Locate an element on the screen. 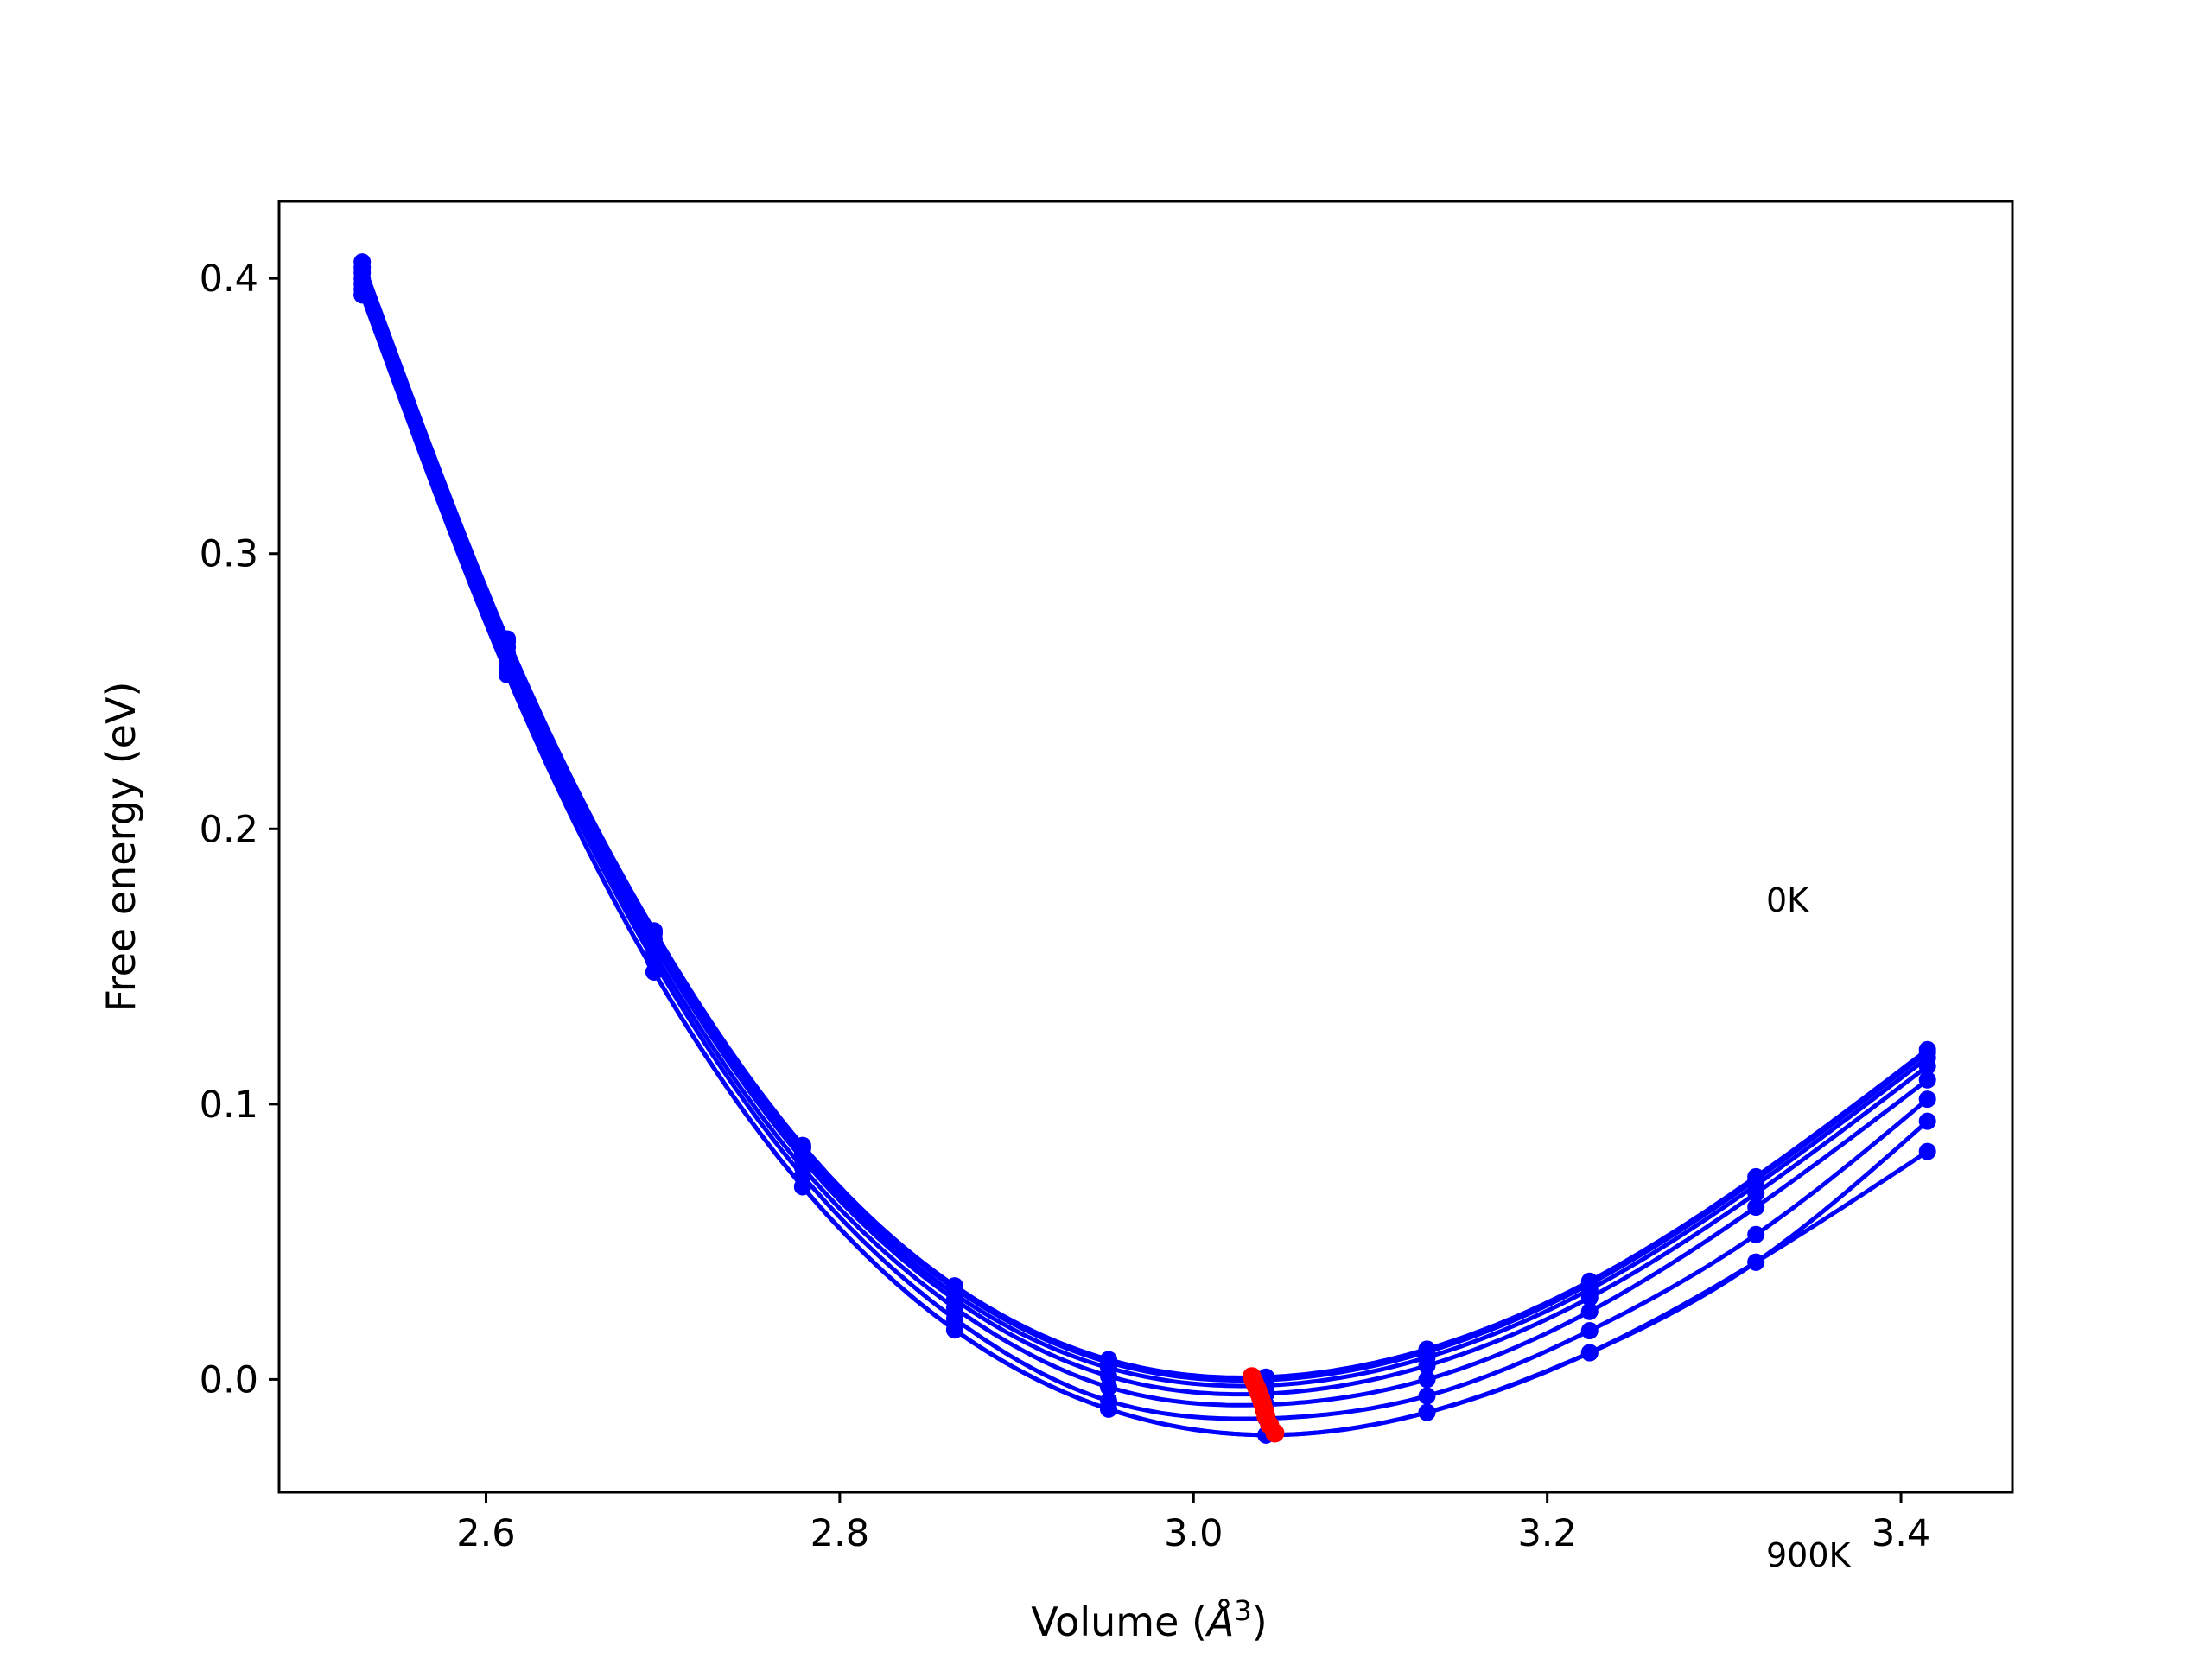 Image resolution: width=2212 pixels, height=1659 pixels. annotation-900k: 900K is located at coordinates (1809, 1555).